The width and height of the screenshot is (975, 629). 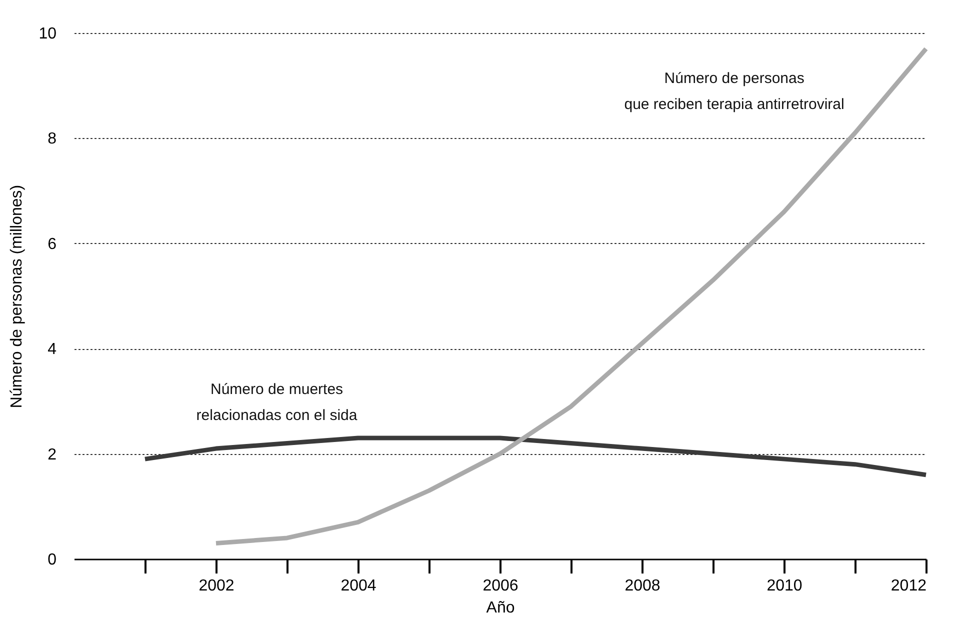 I want to click on y-axis-title: Número de personas (millones), so click(x=17, y=296).